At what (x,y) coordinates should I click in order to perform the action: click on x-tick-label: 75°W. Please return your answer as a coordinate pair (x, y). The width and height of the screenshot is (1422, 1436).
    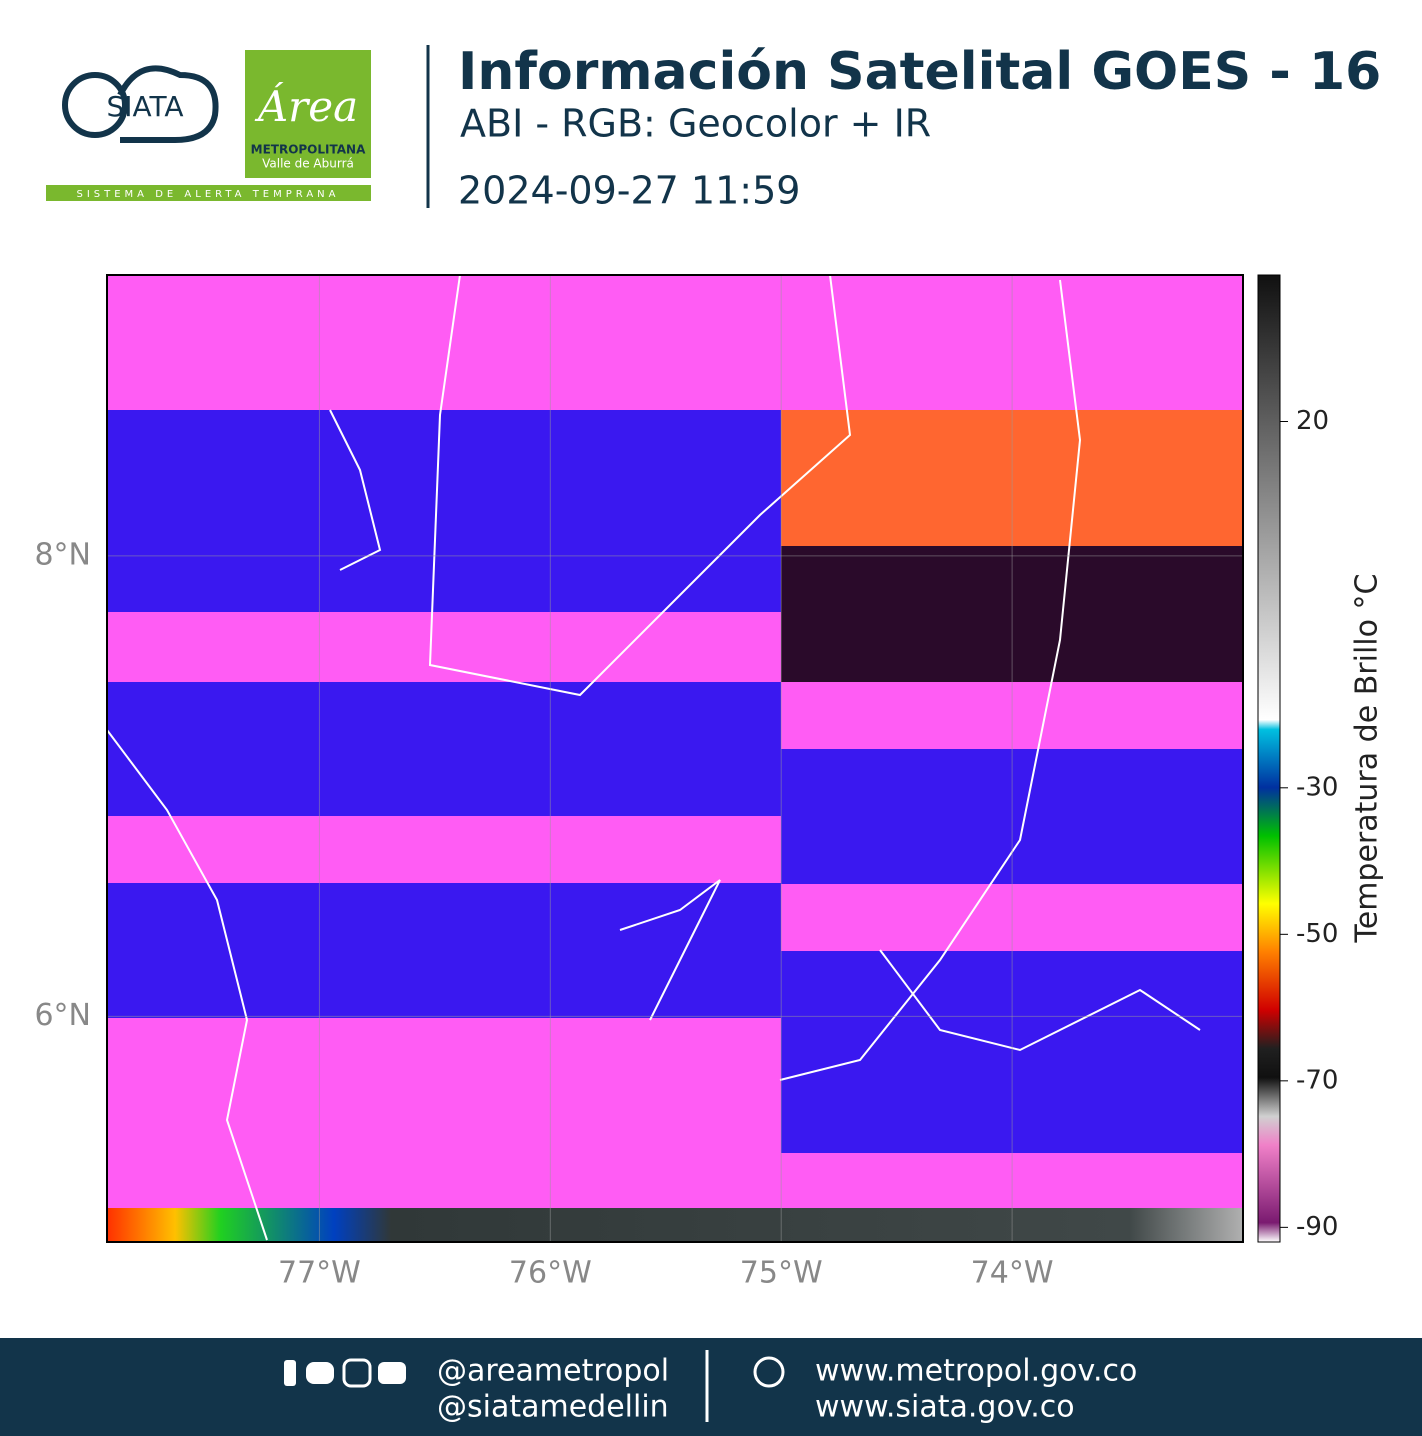
    Looking at the image, I should click on (781, 1273).